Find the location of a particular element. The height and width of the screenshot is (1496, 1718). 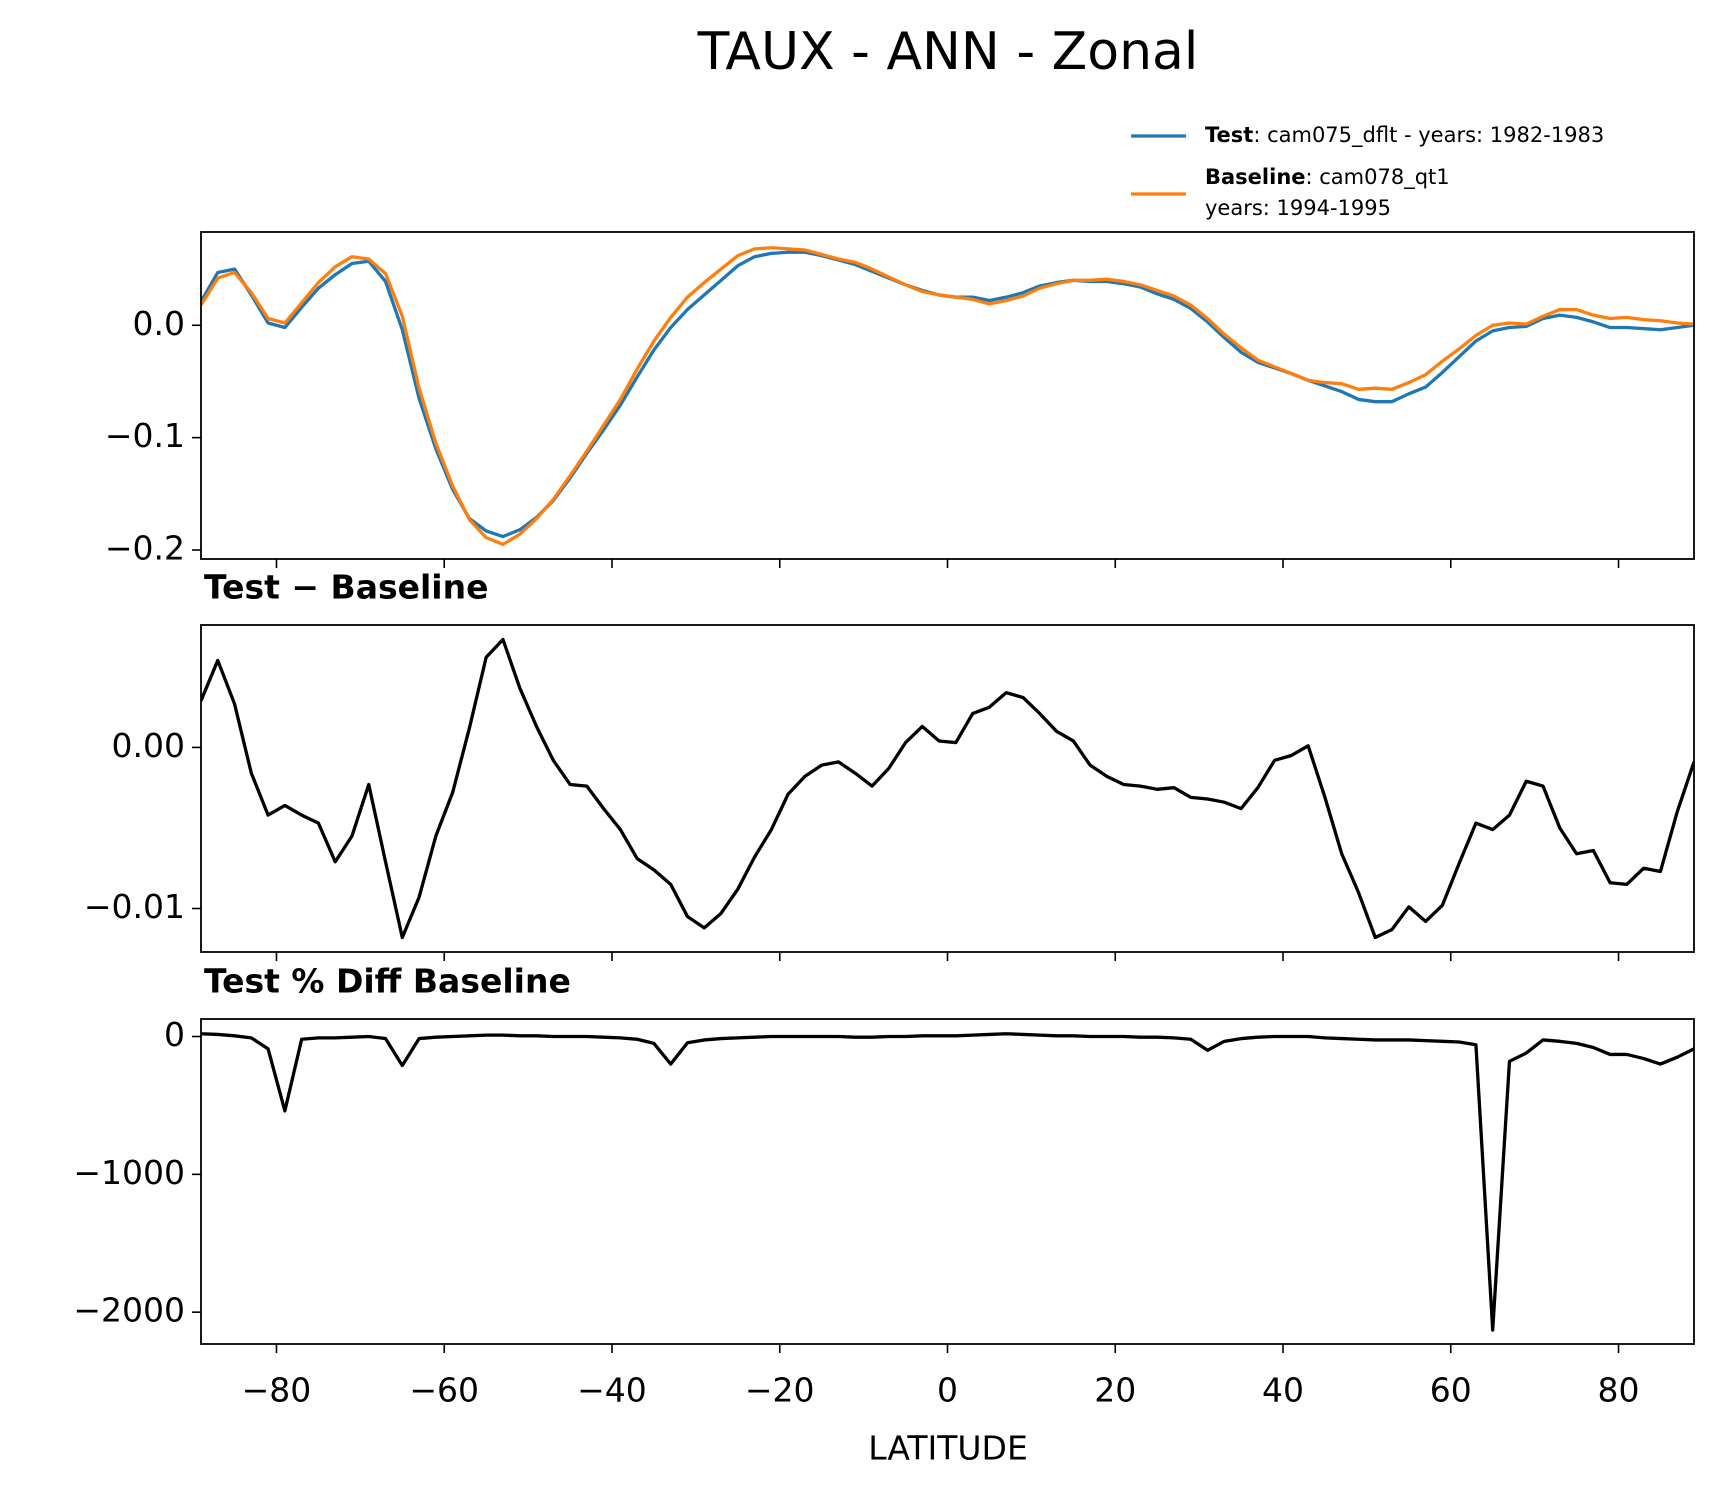

figure-title: TAUX - ANN - Zonal is located at coordinates (948, 52).